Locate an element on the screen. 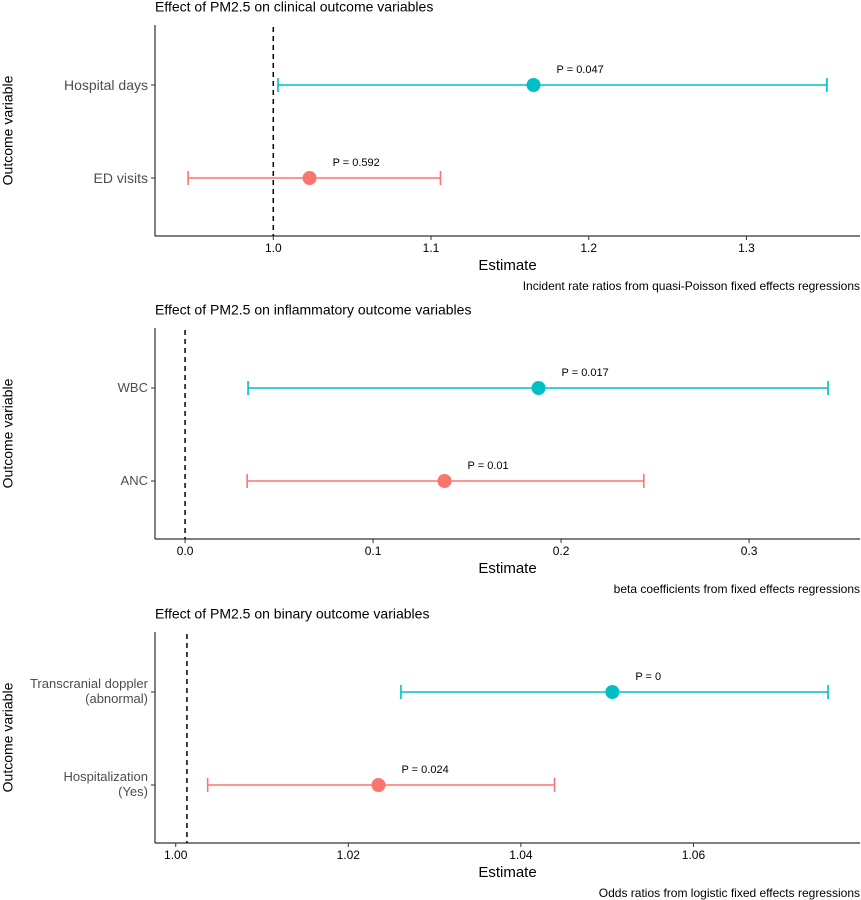 The image size is (861, 900). p-value-label: P = 0.01 is located at coordinates (488, 466).